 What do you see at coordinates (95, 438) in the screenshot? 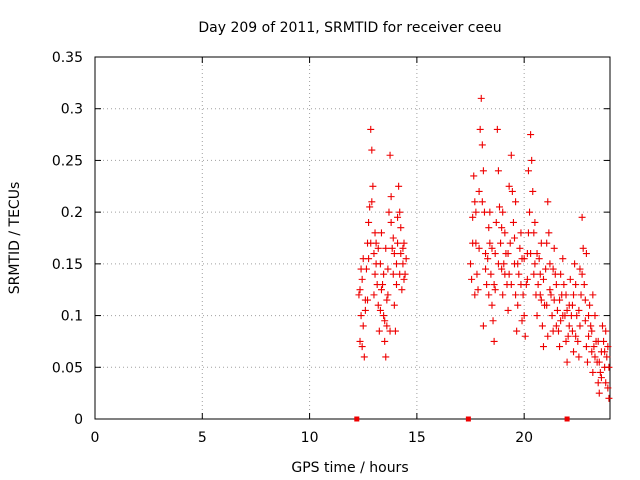
I see `x-tick-label: 0` at bounding box center [95, 438].